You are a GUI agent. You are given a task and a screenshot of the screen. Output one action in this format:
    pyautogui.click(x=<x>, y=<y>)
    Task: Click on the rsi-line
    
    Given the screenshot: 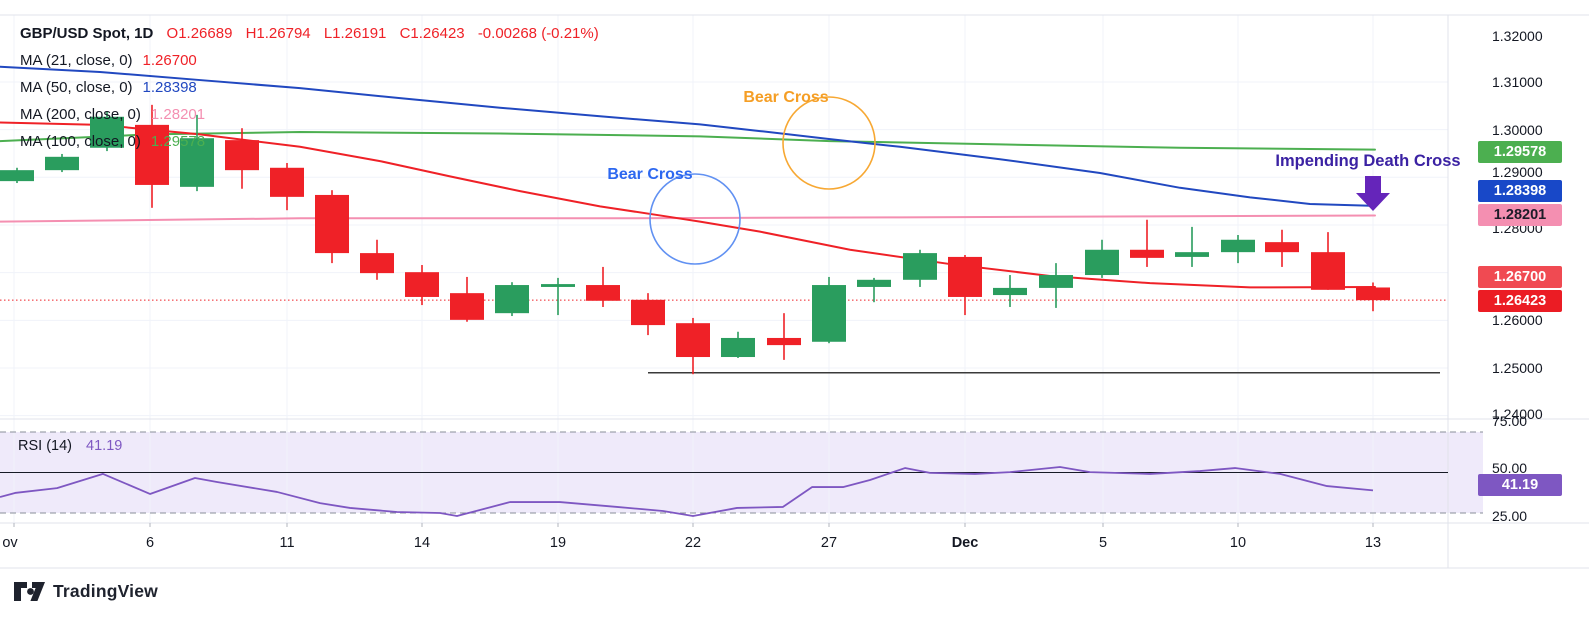 What is the action you would take?
    pyautogui.click(x=687, y=491)
    